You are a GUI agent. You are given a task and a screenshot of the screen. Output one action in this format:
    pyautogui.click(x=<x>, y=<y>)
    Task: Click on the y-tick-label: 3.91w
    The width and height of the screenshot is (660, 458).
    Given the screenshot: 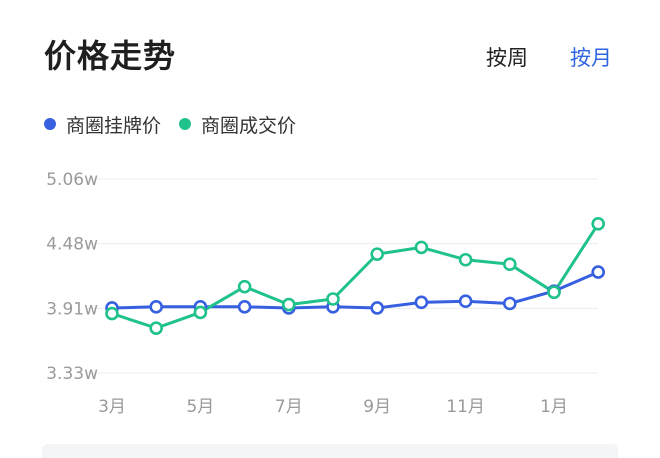 What is the action you would take?
    pyautogui.click(x=72, y=309)
    